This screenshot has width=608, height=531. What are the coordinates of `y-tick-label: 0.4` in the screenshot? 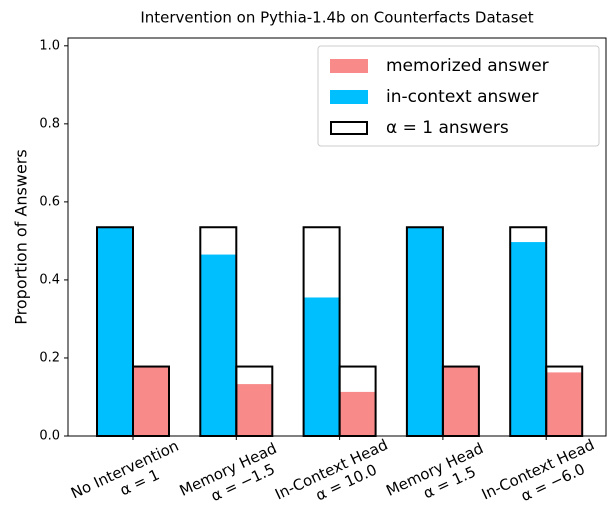 It's located at (49, 279).